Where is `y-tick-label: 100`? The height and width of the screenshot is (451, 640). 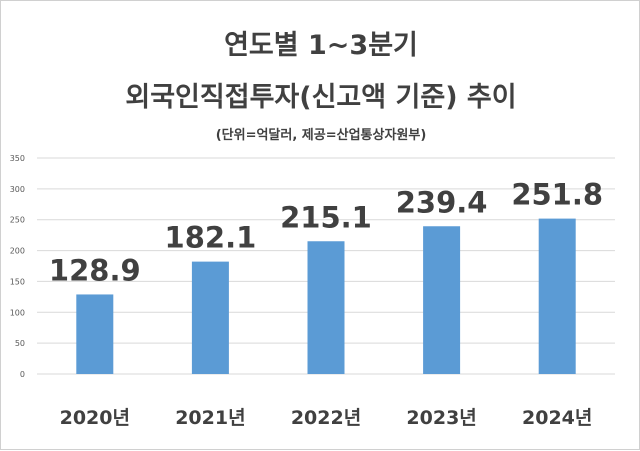 y-tick-label: 100 is located at coordinates (17, 312).